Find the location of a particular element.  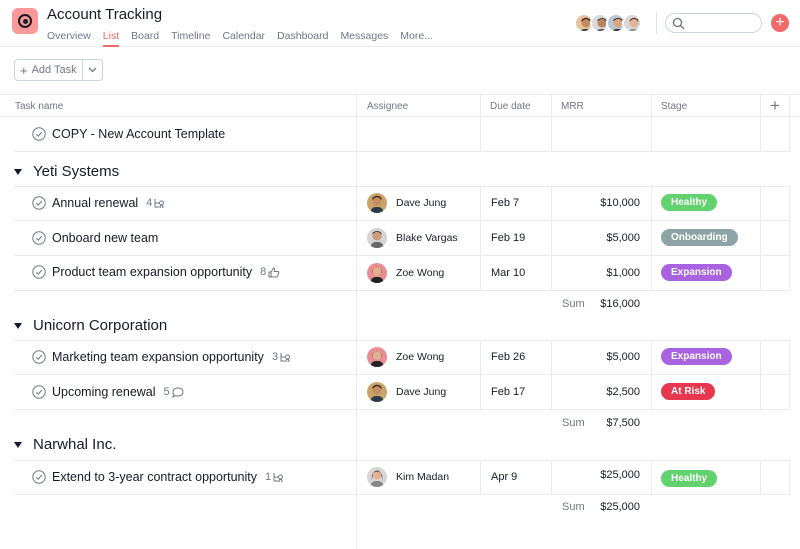

project-members is located at coordinates (608, 23).